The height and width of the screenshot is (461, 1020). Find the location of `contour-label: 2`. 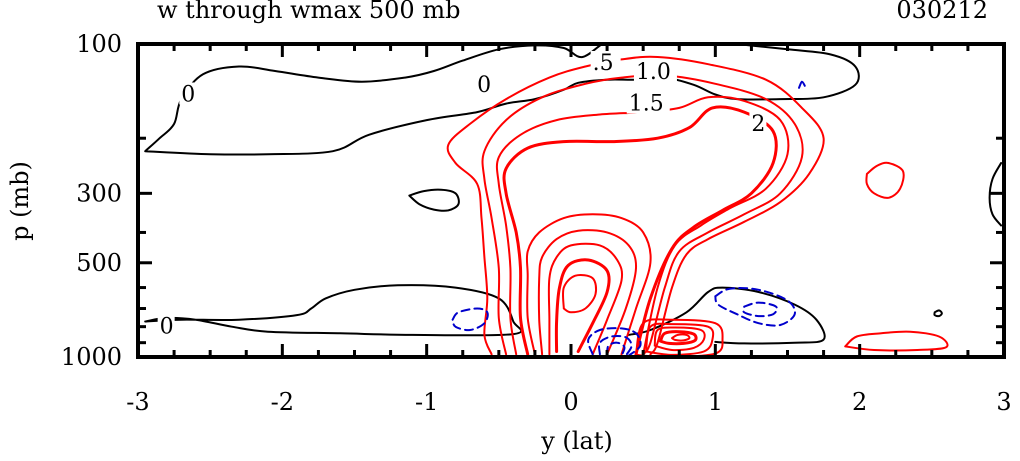

contour-label: 2 is located at coordinates (758, 124).